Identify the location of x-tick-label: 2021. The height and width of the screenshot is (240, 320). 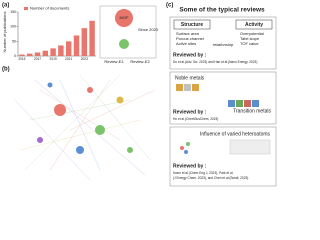
(68, 59).